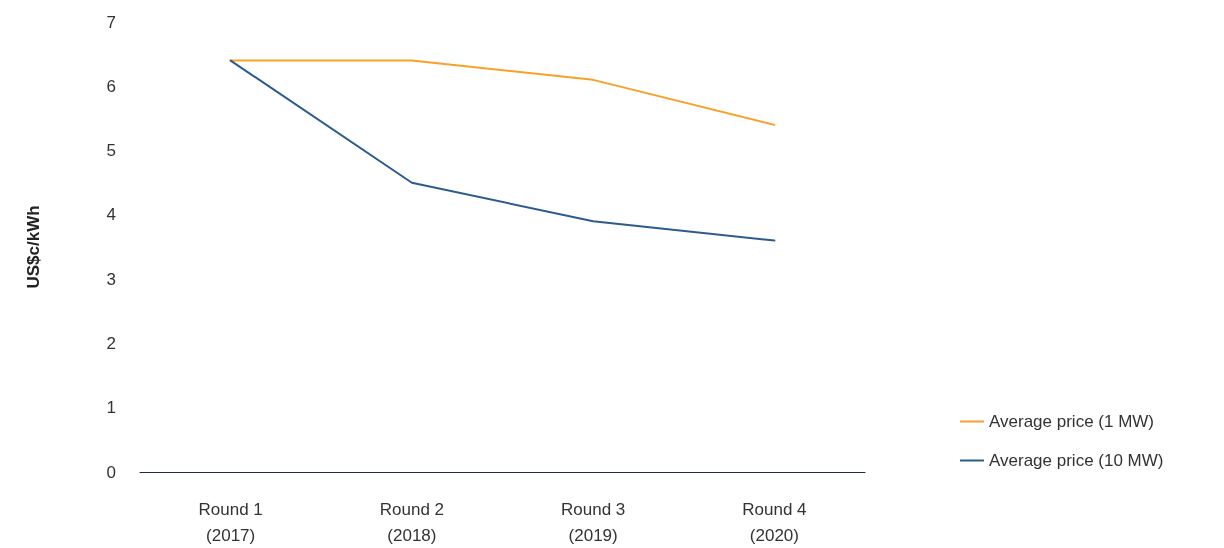  What do you see at coordinates (111, 408) in the screenshot?
I see `y-tick-label: 1` at bounding box center [111, 408].